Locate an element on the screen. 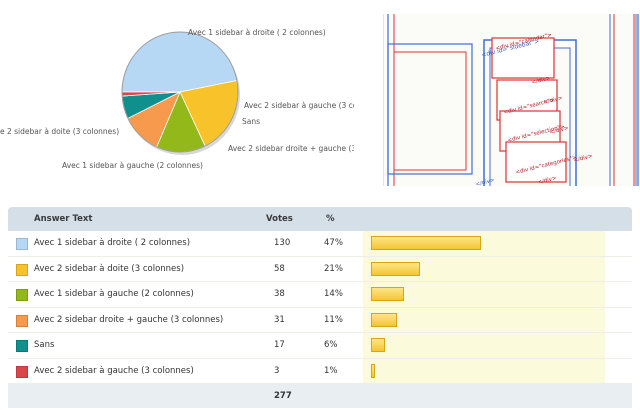  table-row: Avec 2 sidebar à doite (3 colonnes) 58 21% is located at coordinates (320, 269).